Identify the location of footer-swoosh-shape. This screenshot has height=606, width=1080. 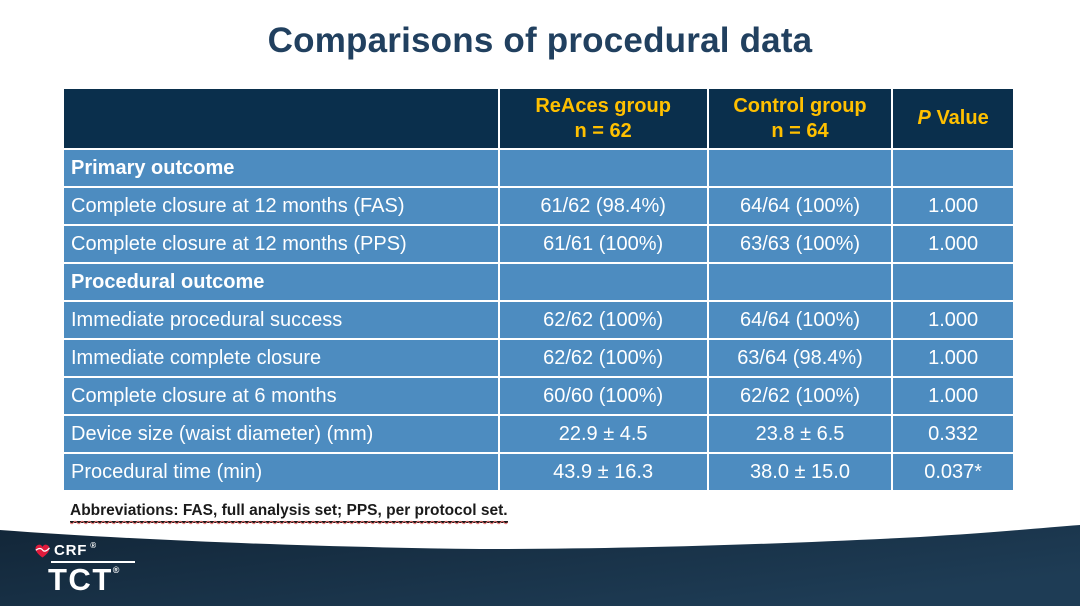
(540, 565).